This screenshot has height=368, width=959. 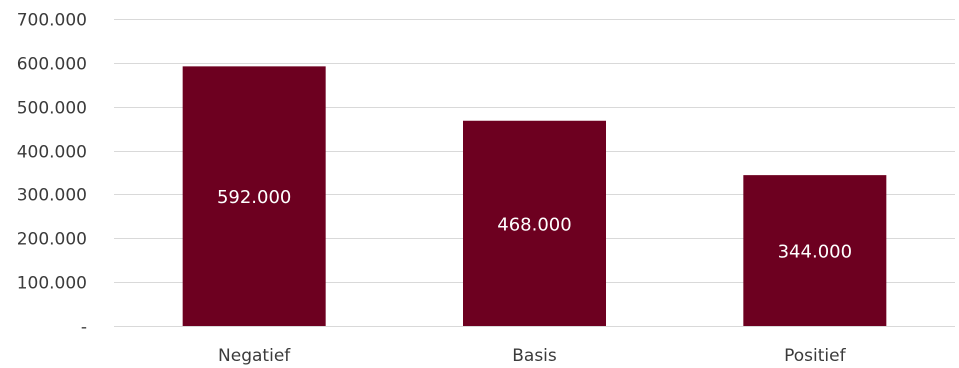 I want to click on data-label: 468.000, so click(x=534, y=224).